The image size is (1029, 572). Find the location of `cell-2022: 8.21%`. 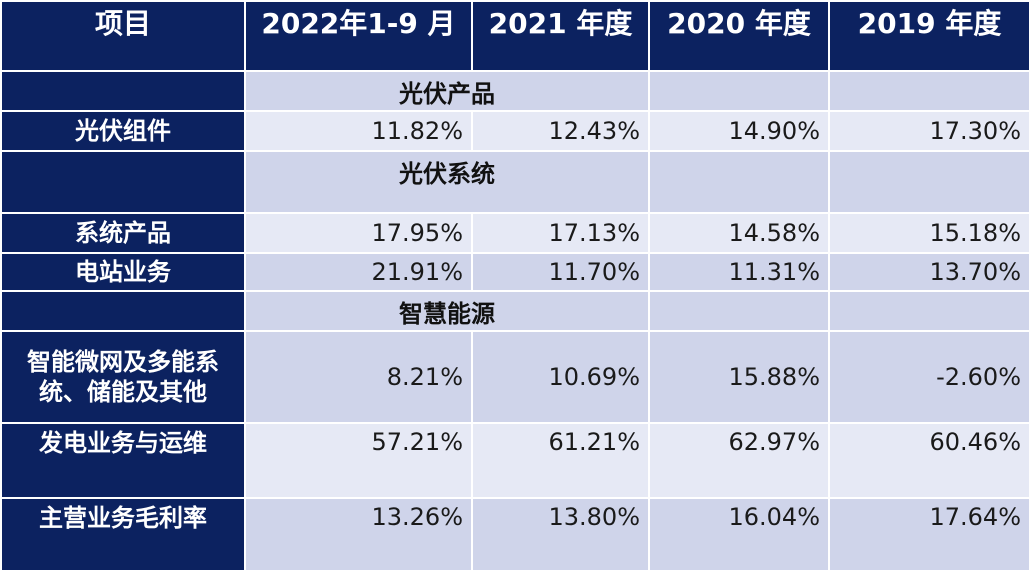

cell-2022: 8.21% is located at coordinates (358, 377).